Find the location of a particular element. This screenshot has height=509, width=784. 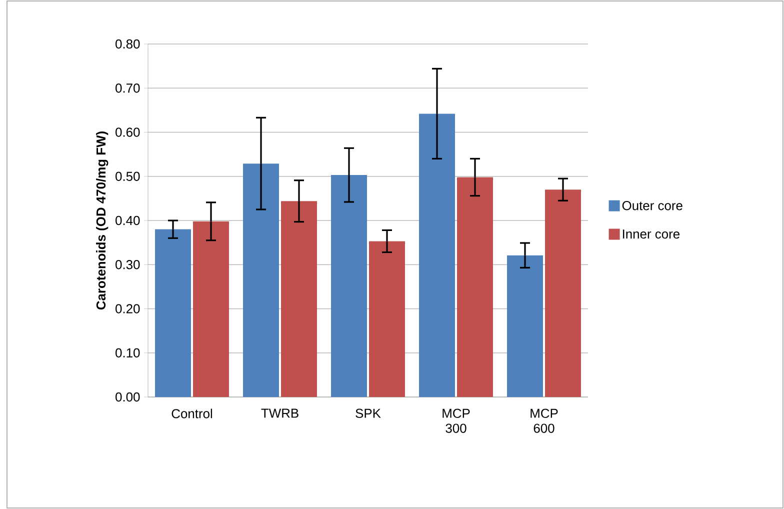

x-tick-label: TWRB is located at coordinates (279, 413).